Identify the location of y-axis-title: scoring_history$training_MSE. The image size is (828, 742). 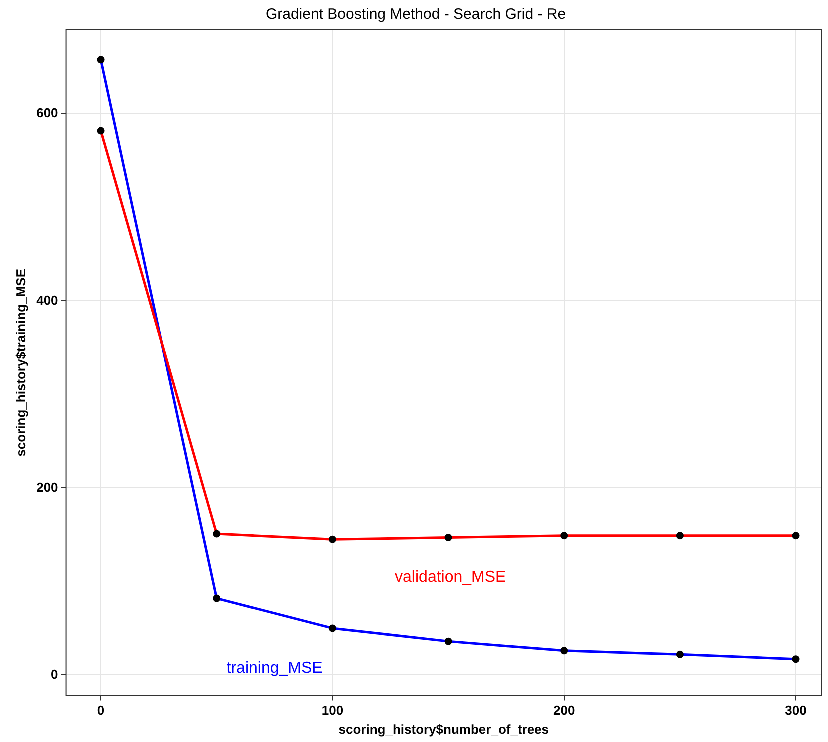
(20, 362).